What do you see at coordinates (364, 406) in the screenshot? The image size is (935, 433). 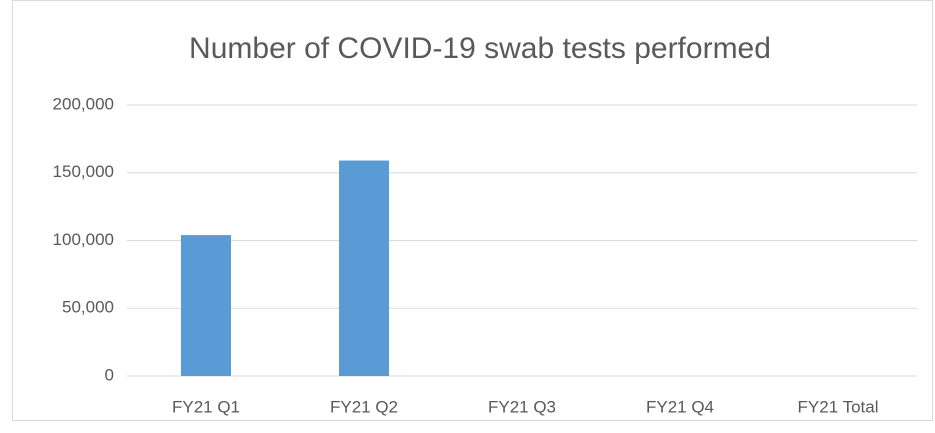 I see `x-tick-label: FY21 Q2` at bounding box center [364, 406].